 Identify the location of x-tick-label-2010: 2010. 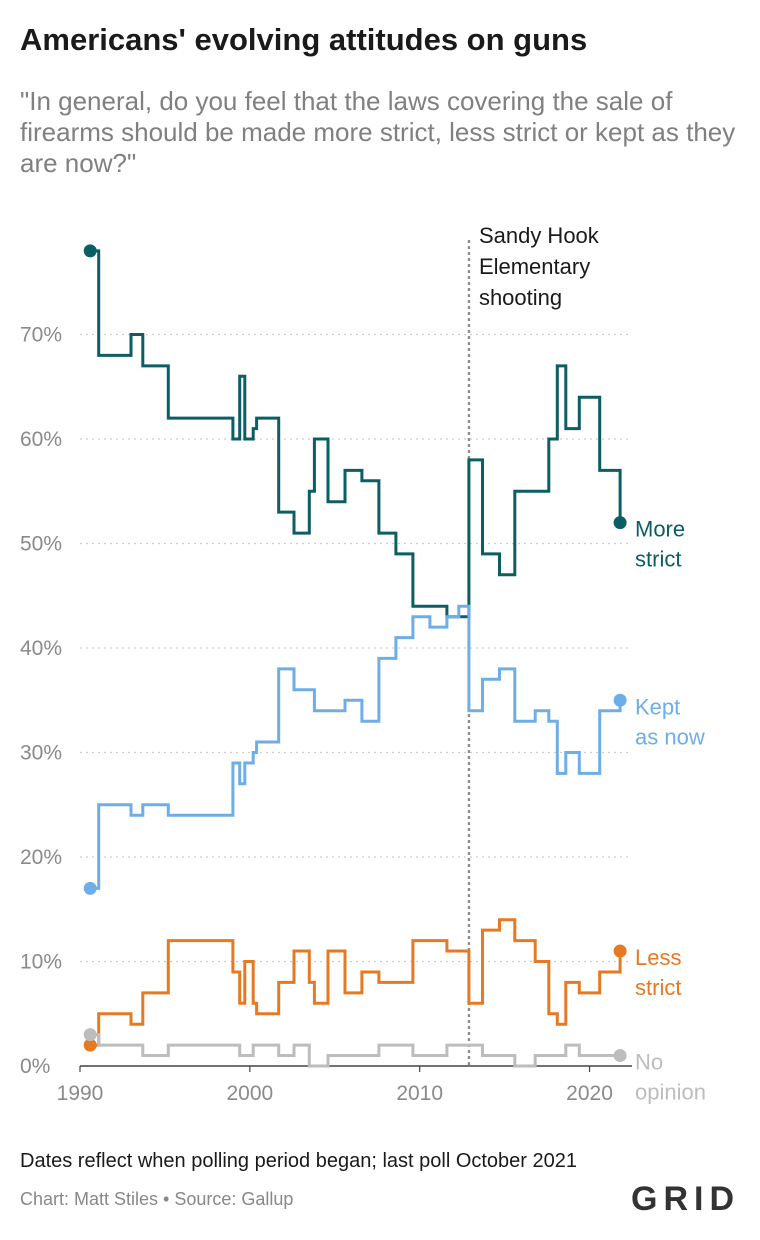
(419, 1093).